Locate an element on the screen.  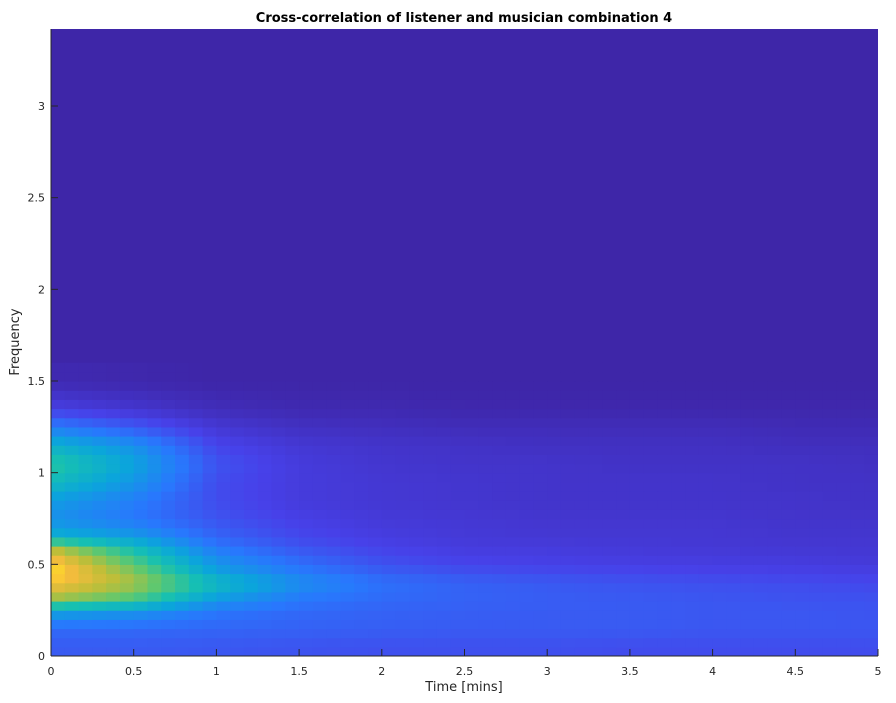
y-tick-label: 1.5 is located at coordinates (37, 381).